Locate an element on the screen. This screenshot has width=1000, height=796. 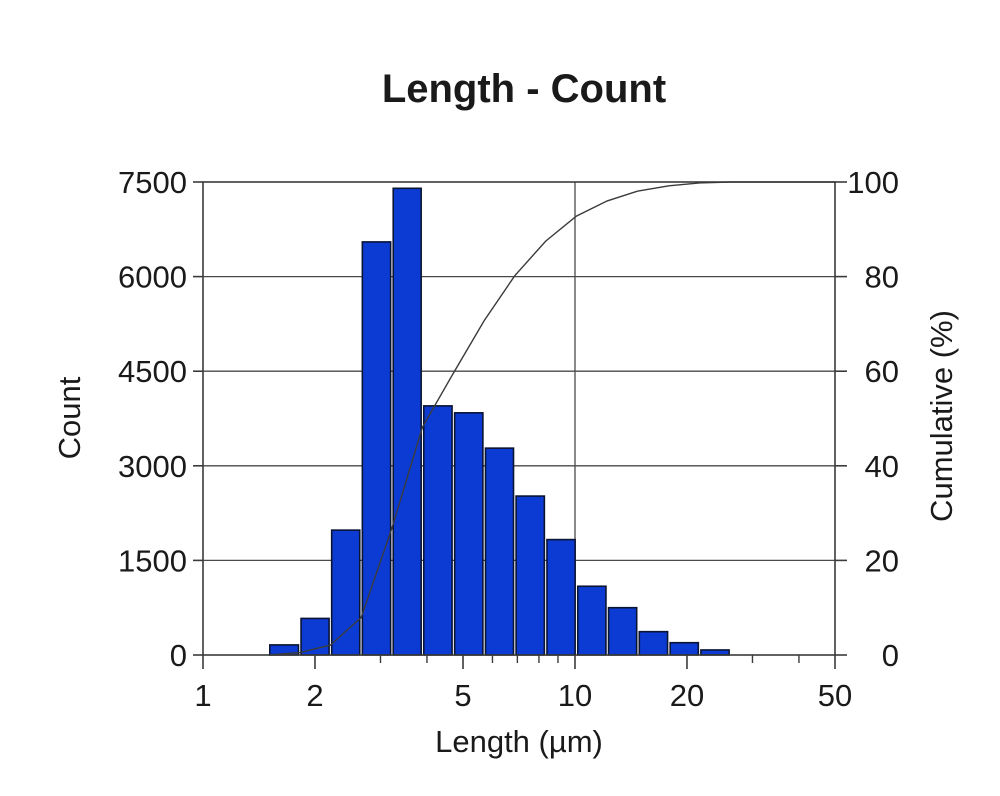
x-tick-label: 50 is located at coordinates (835, 695).